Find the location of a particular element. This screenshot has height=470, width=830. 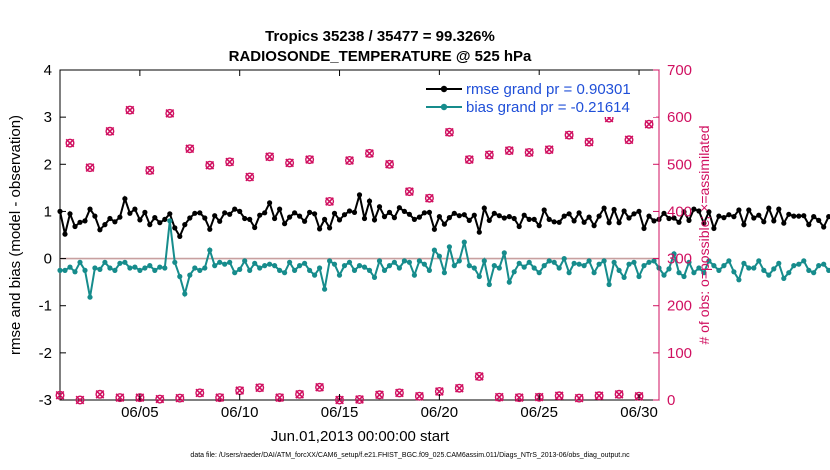

legend-box is located at coordinates (538, 96).